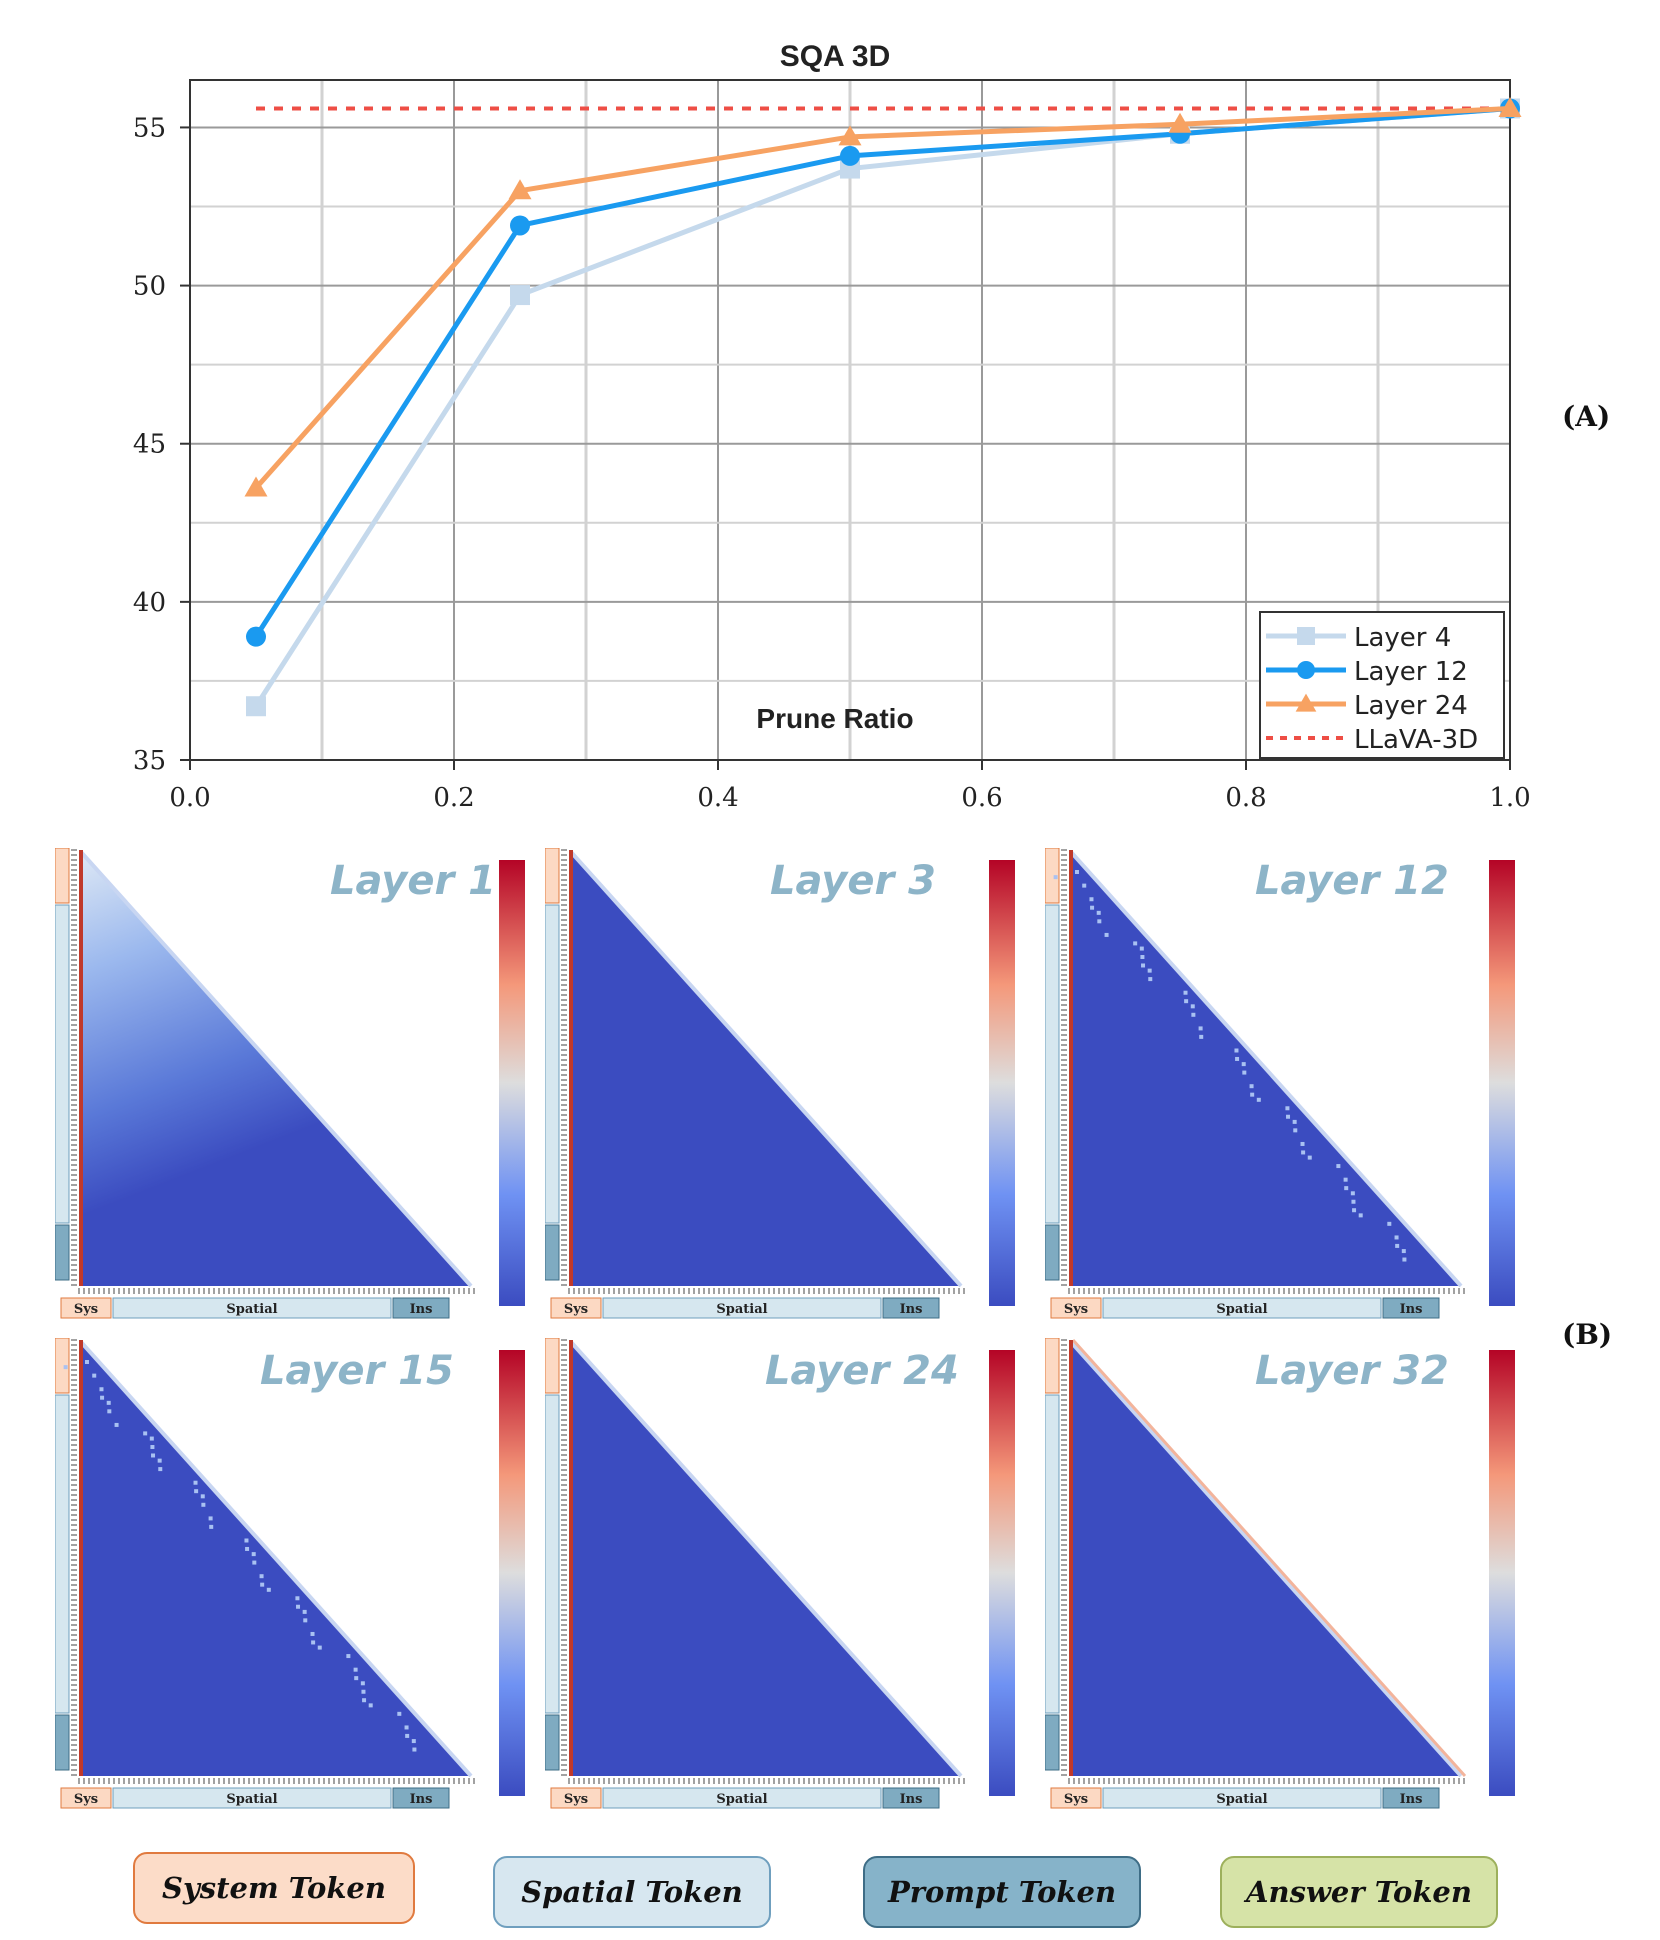 The image size is (1660, 1940). What do you see at coordinates (1359, 1892) in the screenshot?
I see `legend-answer-token: Answer Token` at bounding box center [1359, 1892].